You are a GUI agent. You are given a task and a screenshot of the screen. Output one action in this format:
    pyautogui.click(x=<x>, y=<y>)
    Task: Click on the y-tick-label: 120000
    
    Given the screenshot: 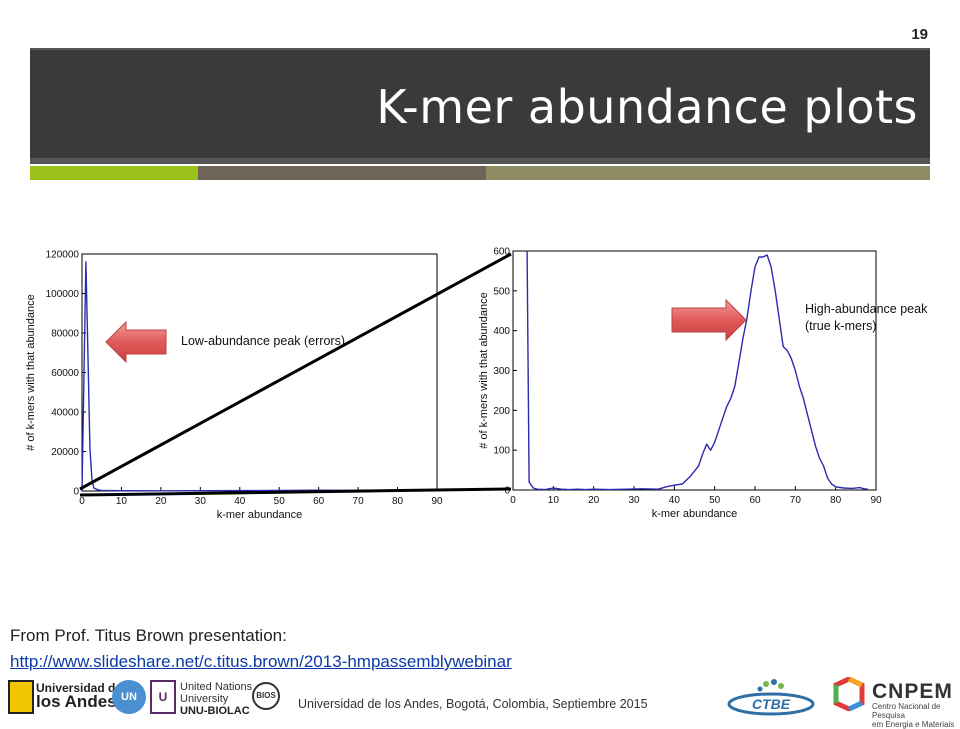 What is the action you would take?
    pyautogui.click(x=63, y=255)
    